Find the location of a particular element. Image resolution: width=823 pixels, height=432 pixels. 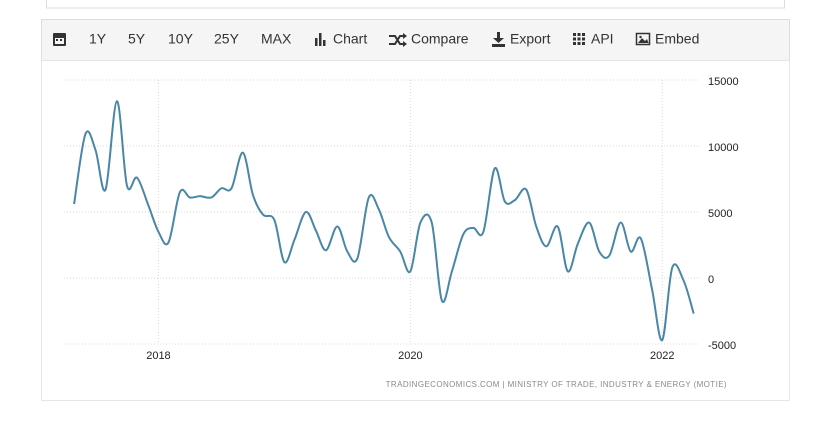

y-tick-label: 15000 is located at coordinates (723, 82).